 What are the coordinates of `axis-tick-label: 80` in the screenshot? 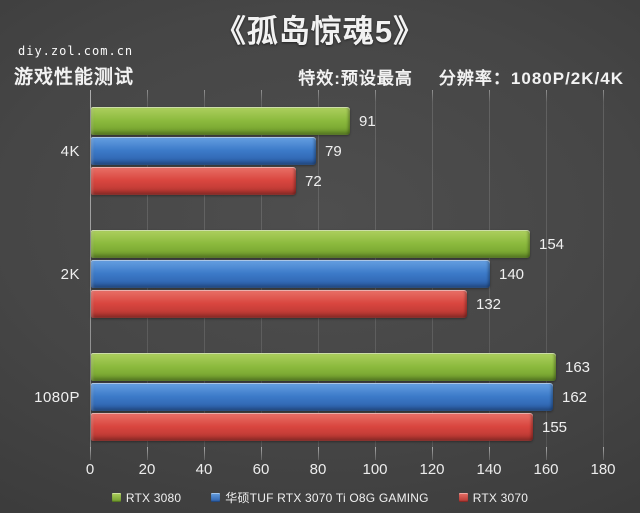 It's located at (318, 469).